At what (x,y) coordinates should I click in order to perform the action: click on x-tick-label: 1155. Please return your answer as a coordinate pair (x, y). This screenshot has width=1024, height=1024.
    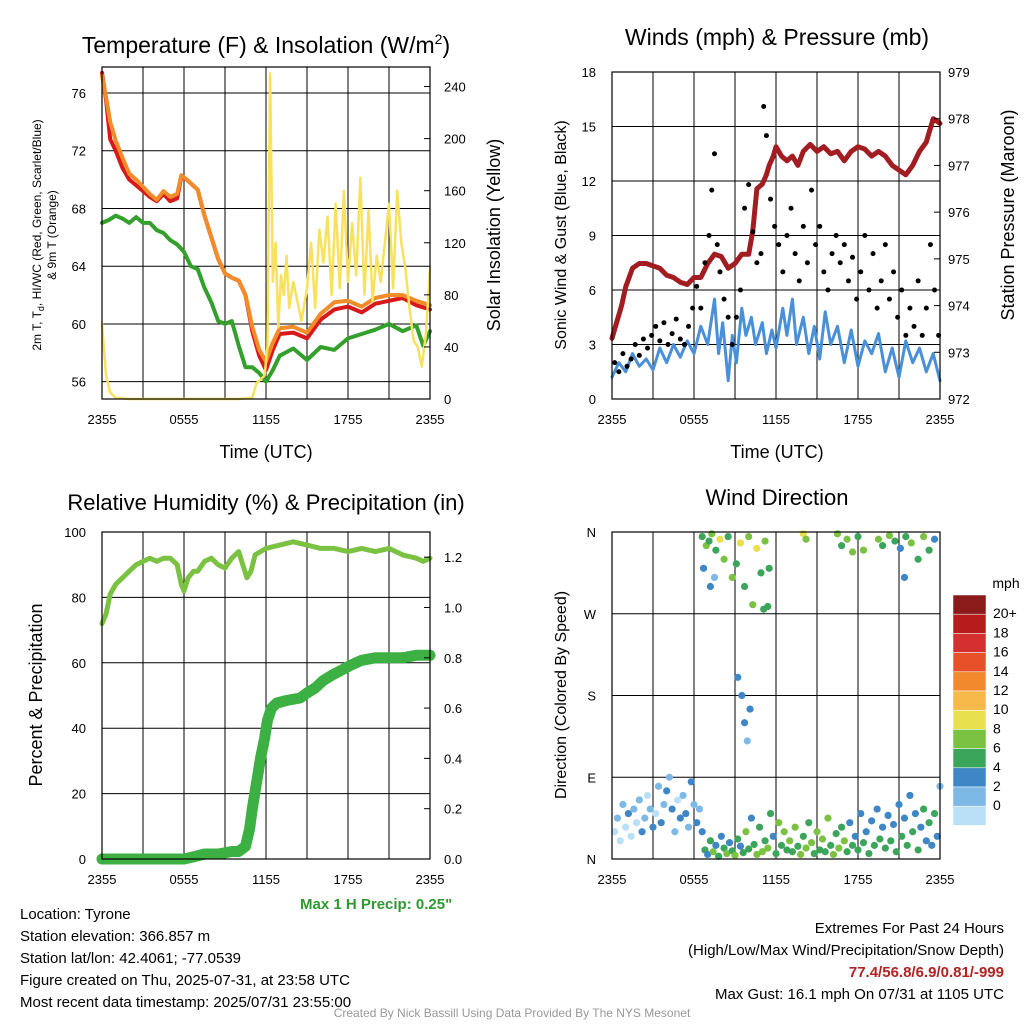
    Looking at the image, I should click on (776, 419).